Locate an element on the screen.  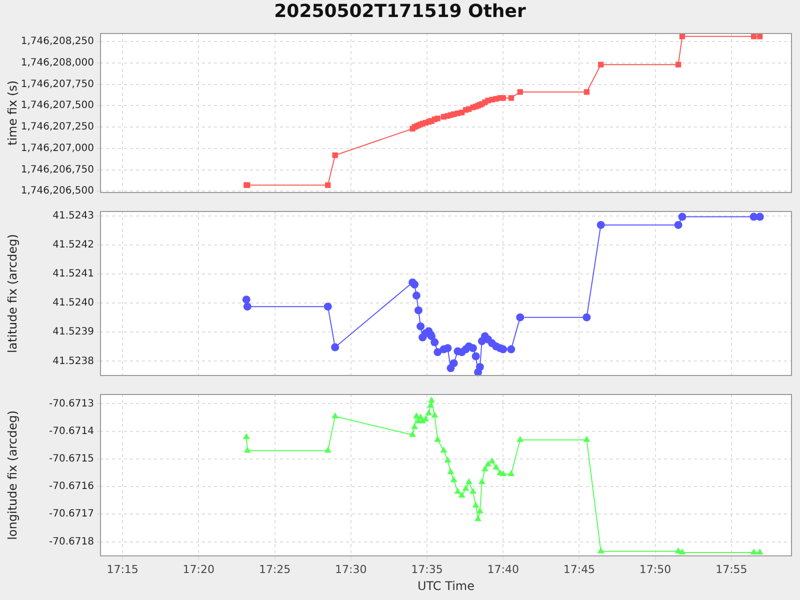
y-axis-title: time fix (s) is located at coordinates (12, 113).